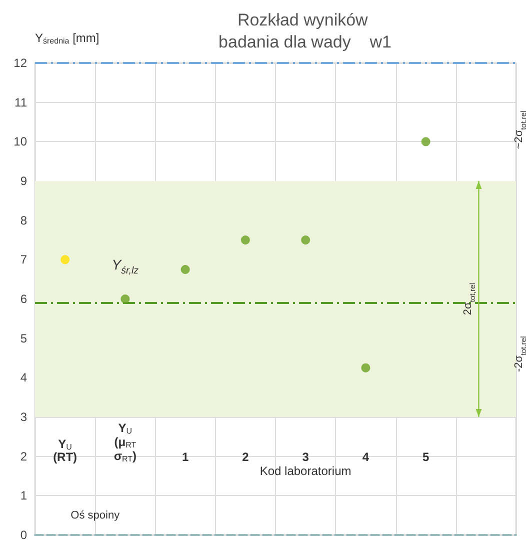 The image size is (526, 541). Describe the element at coordinates (24, 299) in the screenshot. I see `y-tick-label: 6` at that location.